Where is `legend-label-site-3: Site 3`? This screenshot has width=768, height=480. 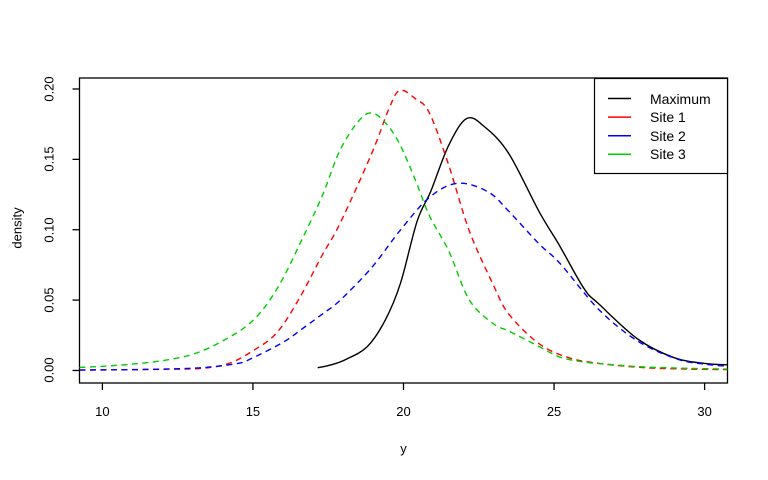
legend-label-site-3: Site 3 is located at coordinates (668, 154).